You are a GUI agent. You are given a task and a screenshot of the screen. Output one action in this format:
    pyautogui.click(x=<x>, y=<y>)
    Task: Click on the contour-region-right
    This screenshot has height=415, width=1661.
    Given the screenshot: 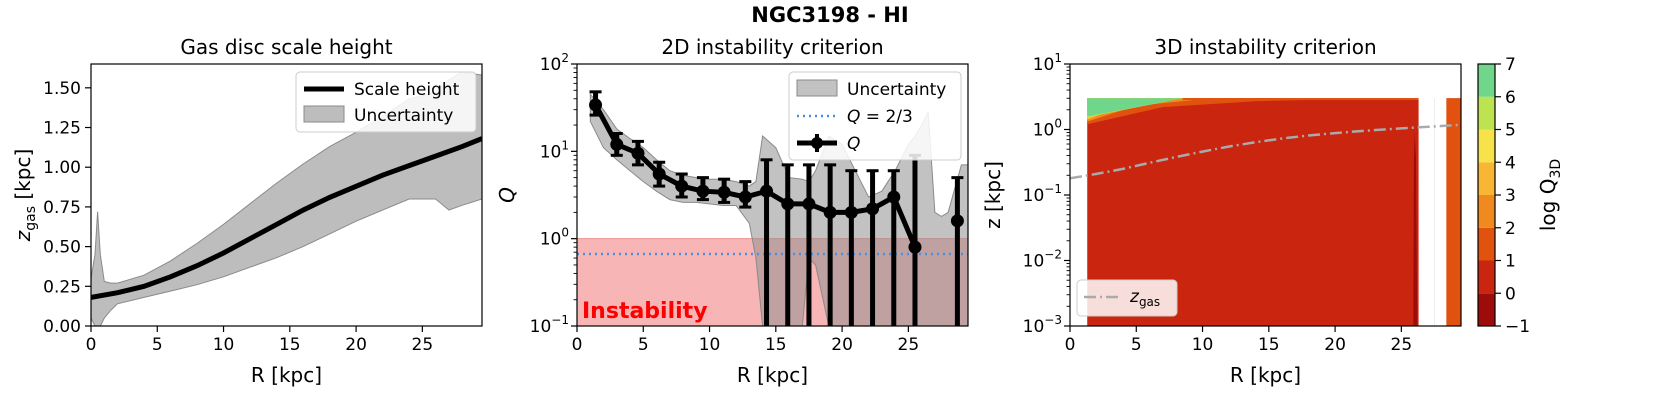 What is the action you would take?
    pyautogui.click(x=1453, y=212)
    